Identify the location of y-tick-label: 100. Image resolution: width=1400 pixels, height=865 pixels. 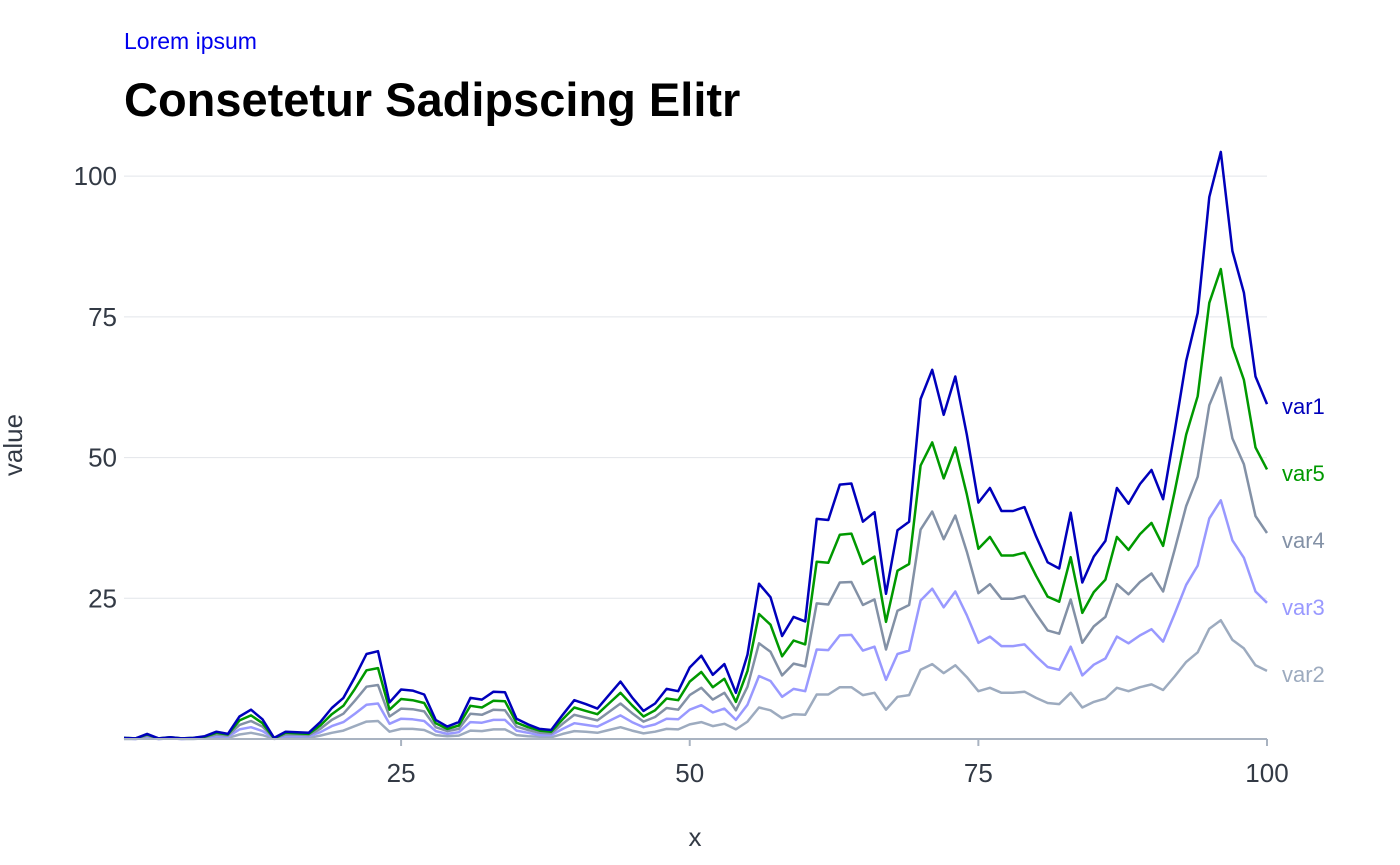
(95, 176).